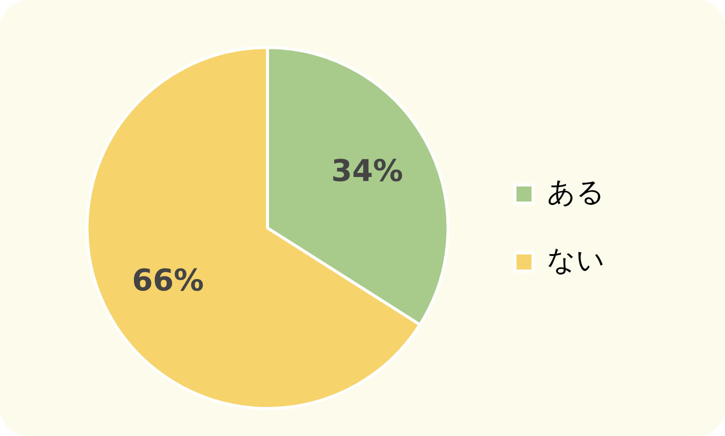  Describe the element at coordinates (576, 191) in the screenshot. I see `legend-label: ある` at that location.